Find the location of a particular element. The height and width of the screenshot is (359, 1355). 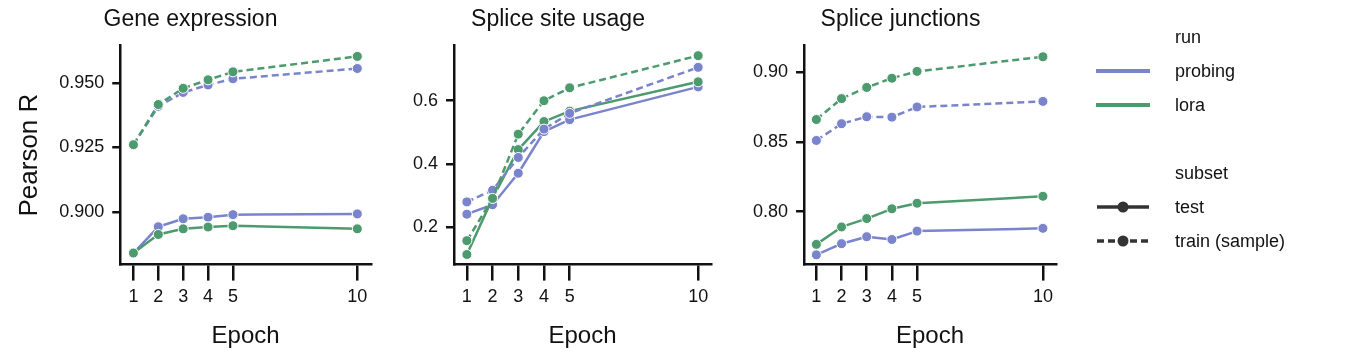

y-tick-label: 0.90 is located at coordinates (770, 71).